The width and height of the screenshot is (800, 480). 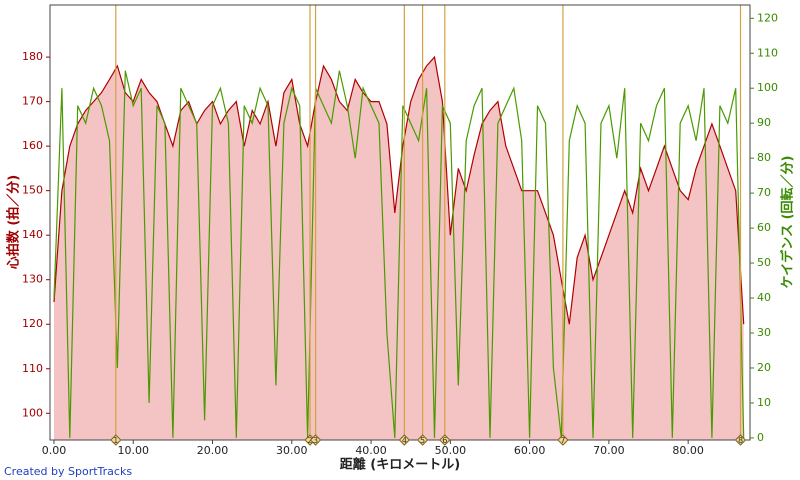 What do you see at coordinates (767, 87) in the screenshot?
I see `y2-tick-label: 100` at bounding box center [767, 87].